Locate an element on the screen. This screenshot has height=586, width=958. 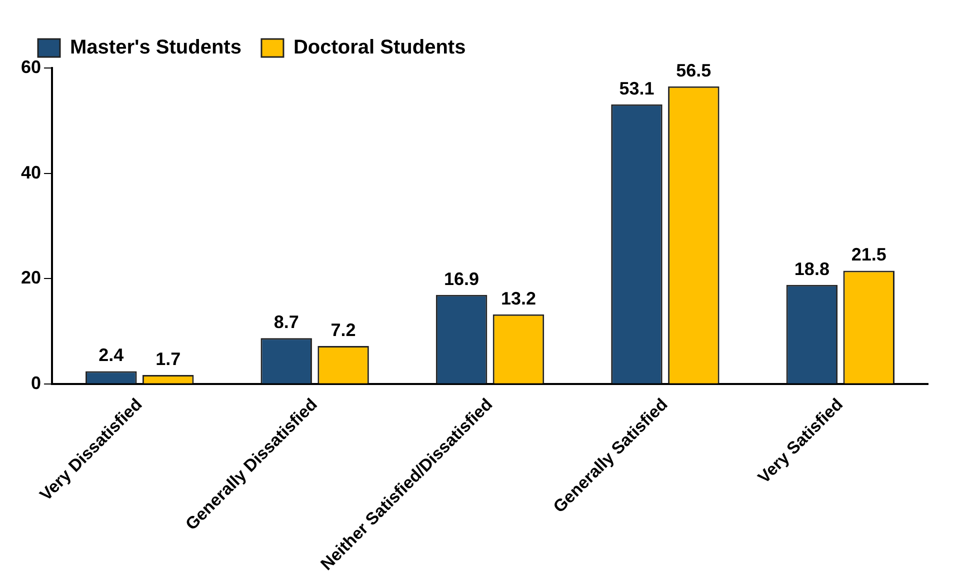
data-label: 2.4 is located at coordinates (111, 355).